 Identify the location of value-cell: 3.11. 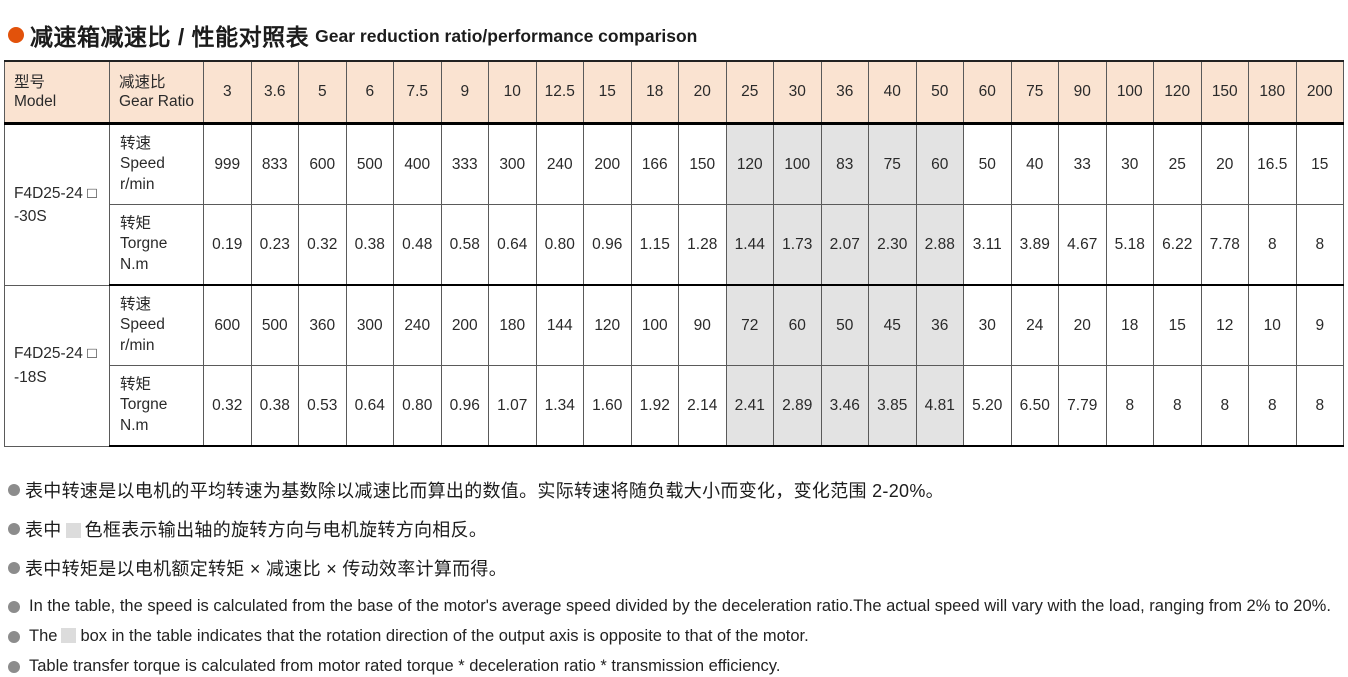
(987, 245).